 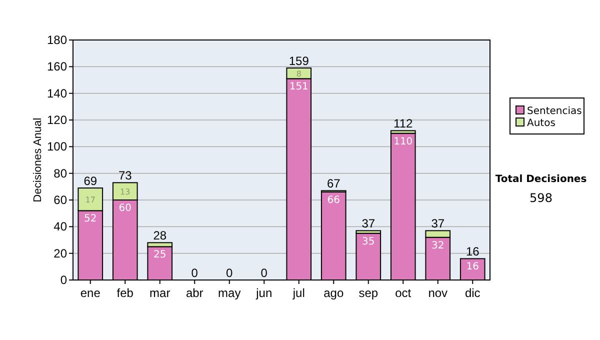 What do you see at coordinates (541, 198) in the screenshot?
I see `text: 598` at bounding box center [541, 198].